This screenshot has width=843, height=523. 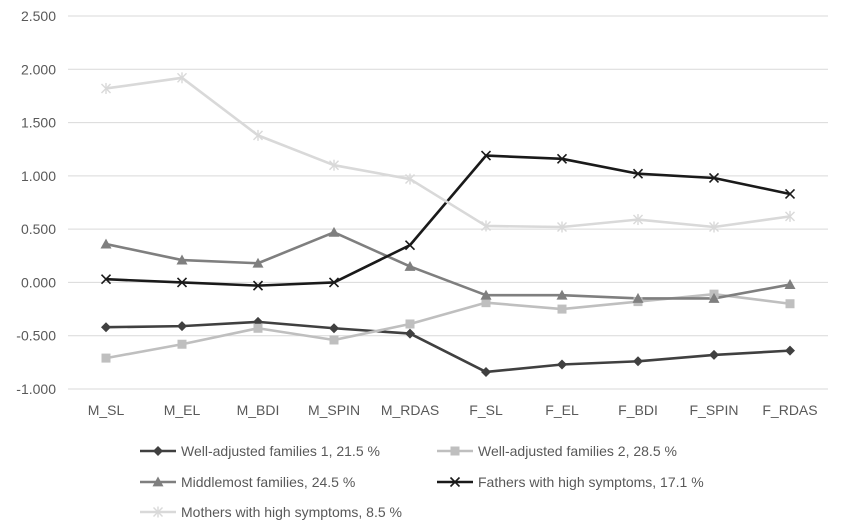 I want to click on y-tick-label: 1.000, so click(x=38, y=176).